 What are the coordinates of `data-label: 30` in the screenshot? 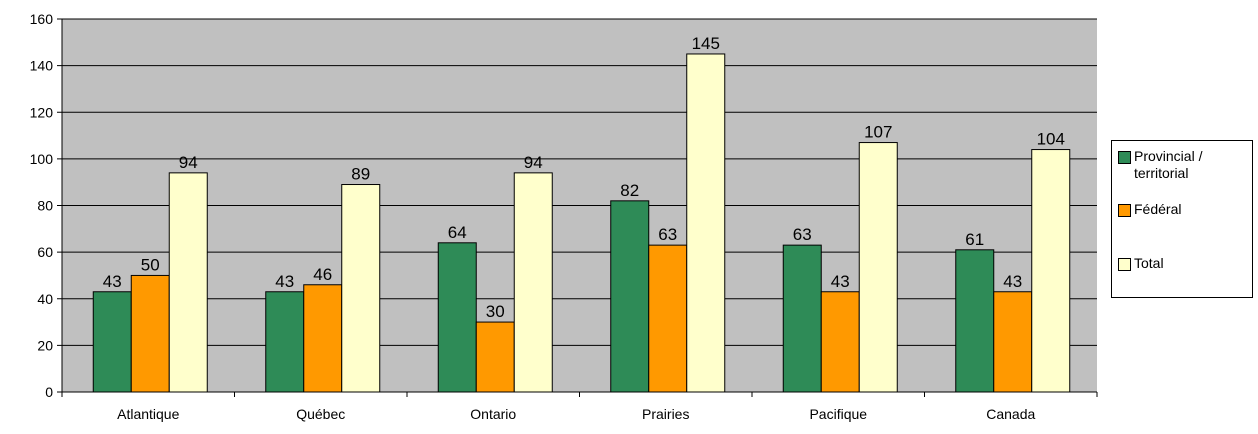 It's located at (495, 311).